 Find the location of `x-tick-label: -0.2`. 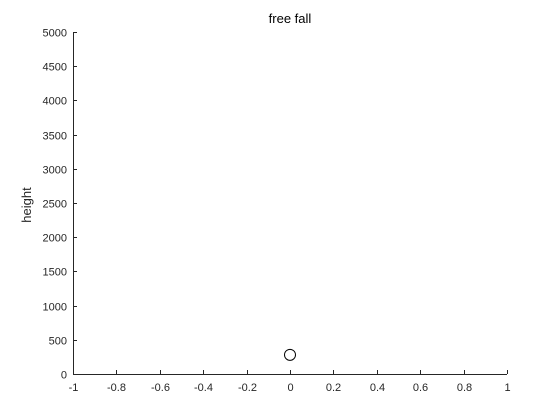

x-tick-label: -0.2 is located at coordinates (247, 388).